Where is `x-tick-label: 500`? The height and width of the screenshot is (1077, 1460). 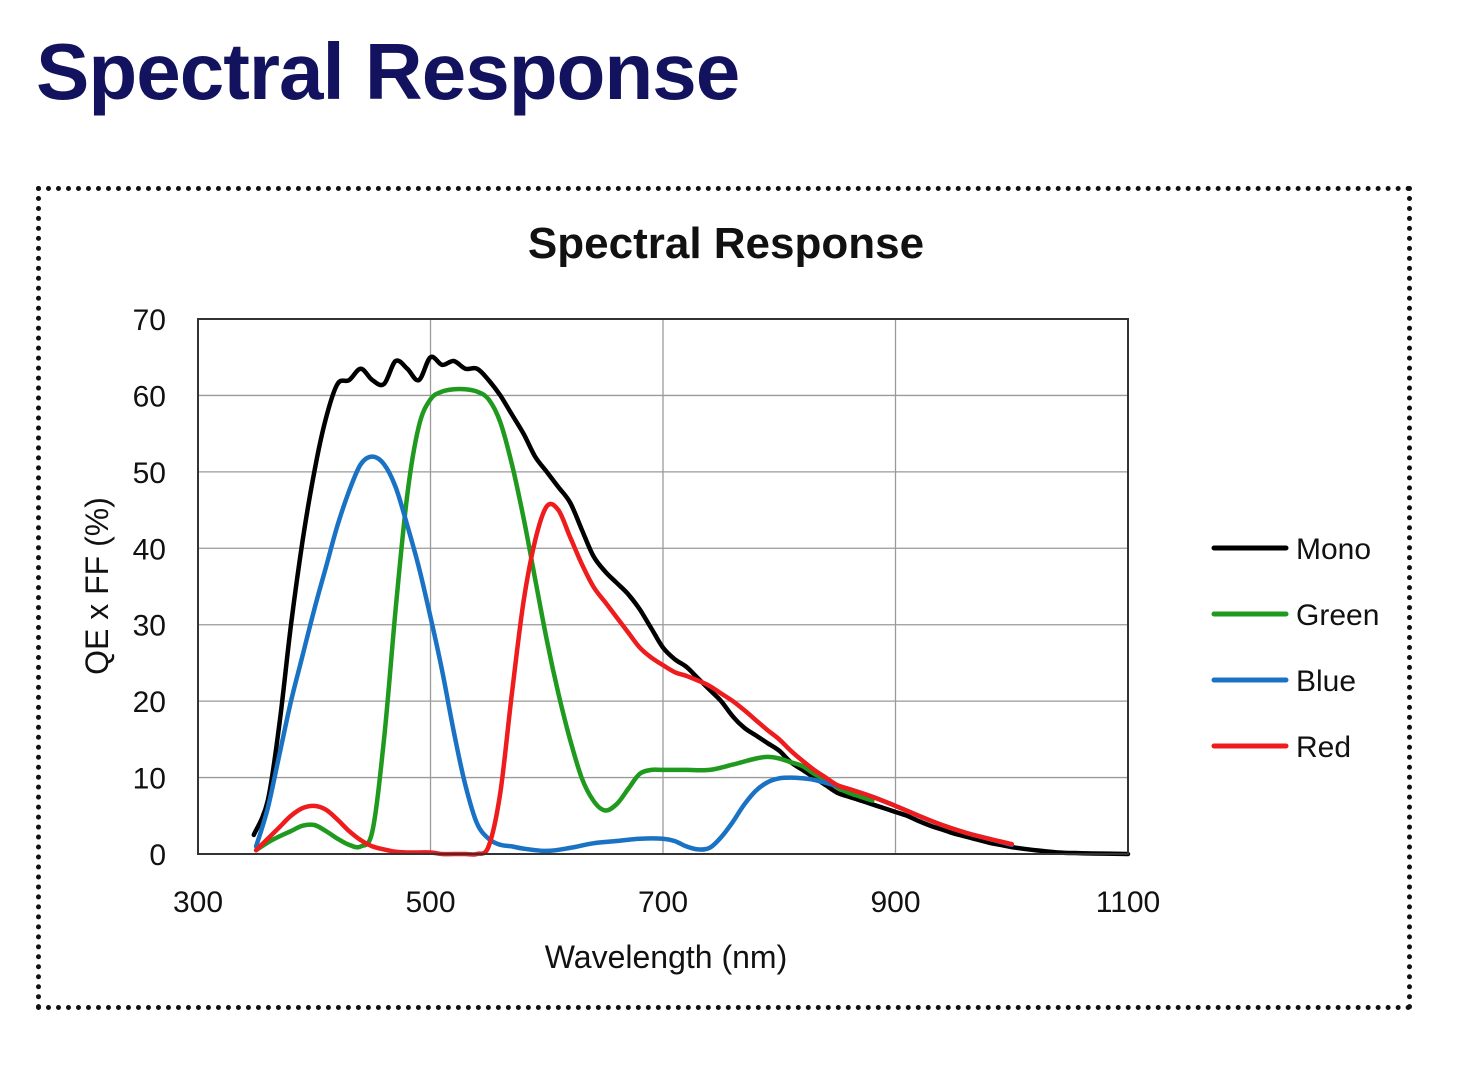 x-tick-label: 500 is located at coordinates (430, 902).